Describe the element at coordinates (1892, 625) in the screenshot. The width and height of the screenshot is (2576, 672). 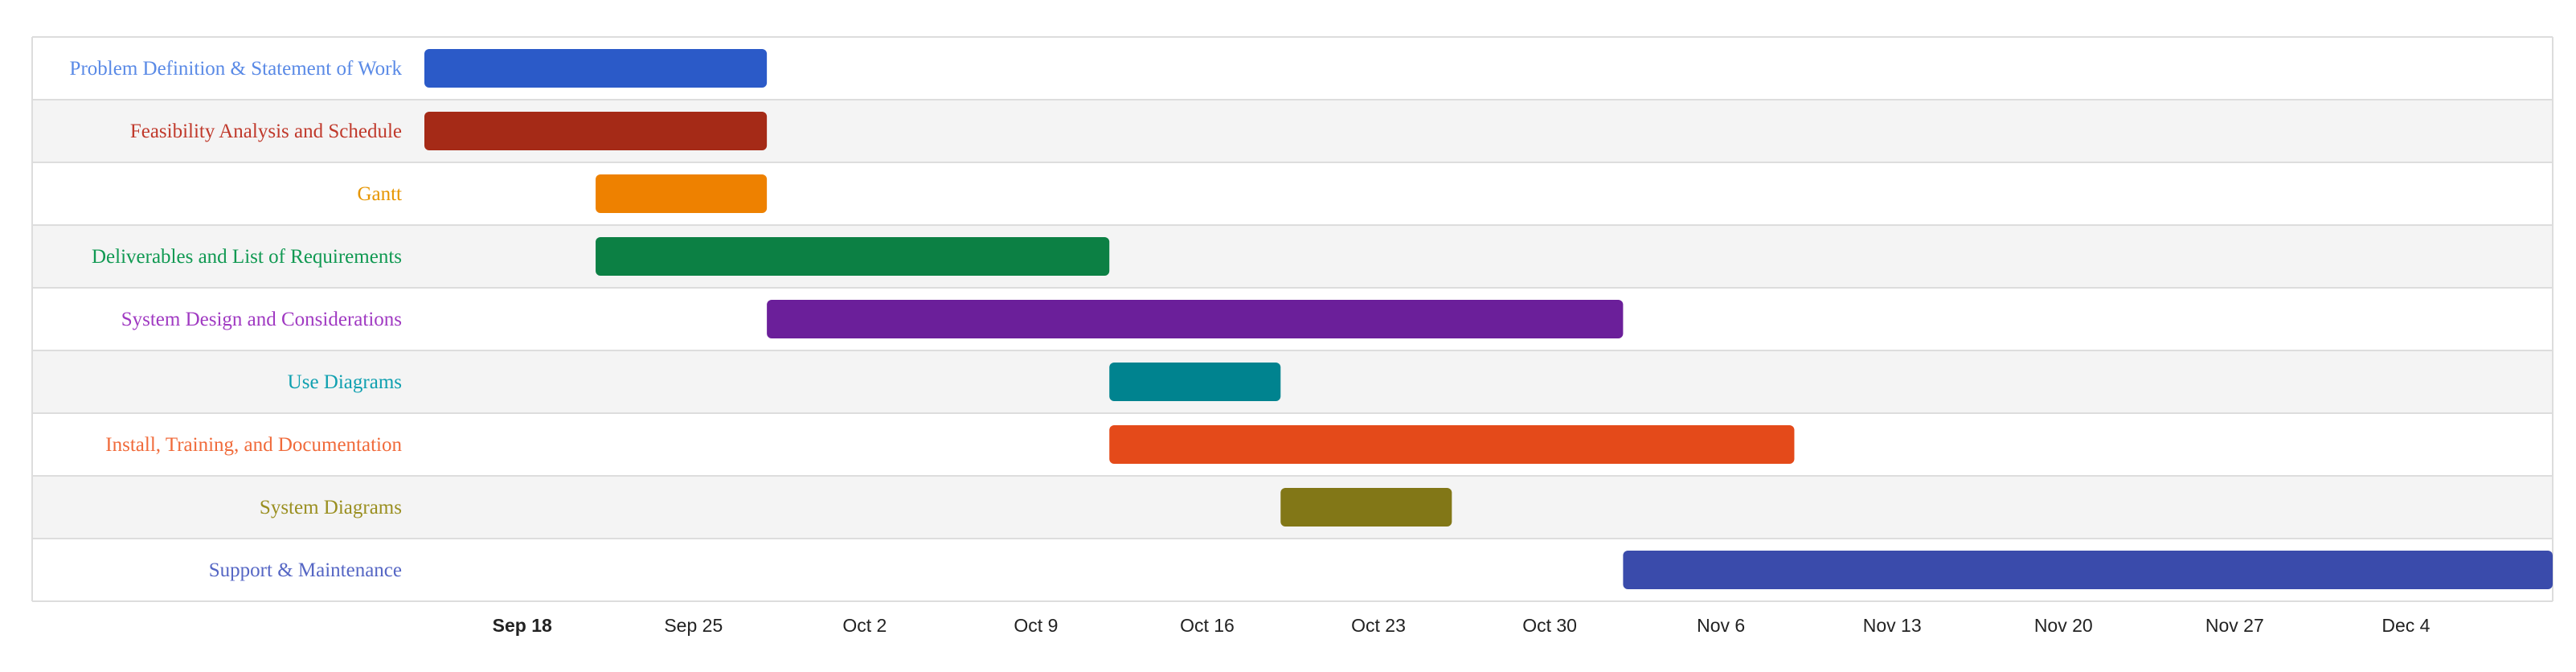
I see `x-tick-label: Nov 13` at that location.